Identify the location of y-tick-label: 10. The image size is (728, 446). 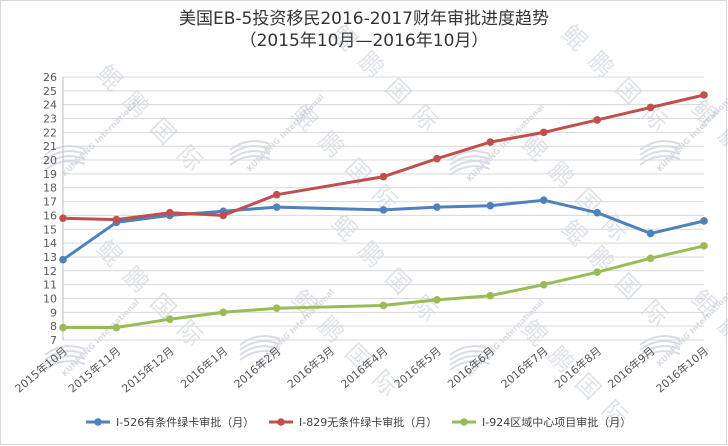
(50, 298).